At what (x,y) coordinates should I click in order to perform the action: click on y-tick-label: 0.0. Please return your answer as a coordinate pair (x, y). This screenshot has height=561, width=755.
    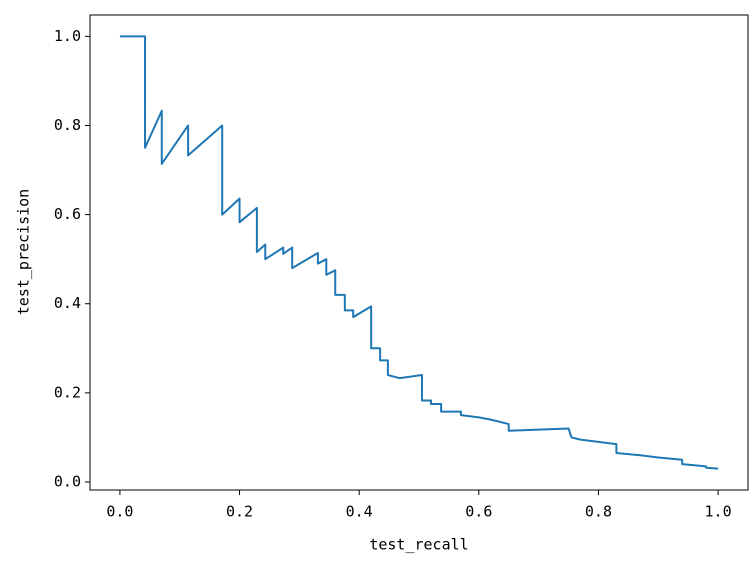
    Looking at the image, I should click on (67, 481).